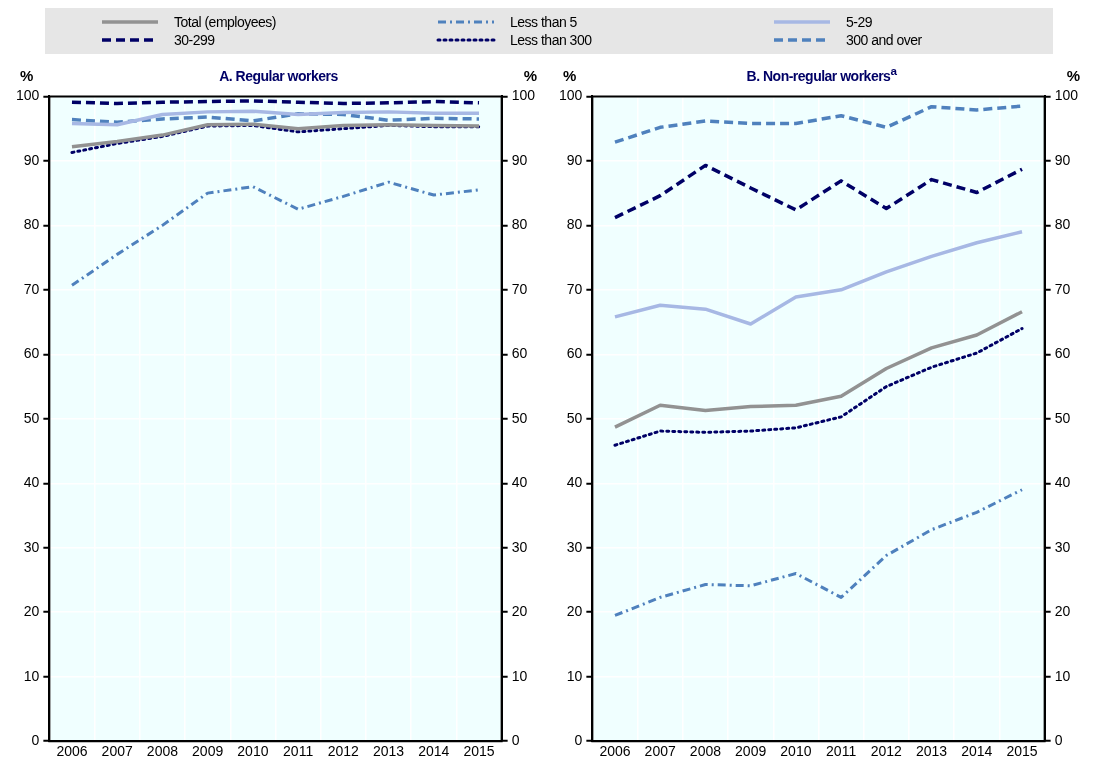  I want to click on legend-label: 5-29, so click(859, 22).